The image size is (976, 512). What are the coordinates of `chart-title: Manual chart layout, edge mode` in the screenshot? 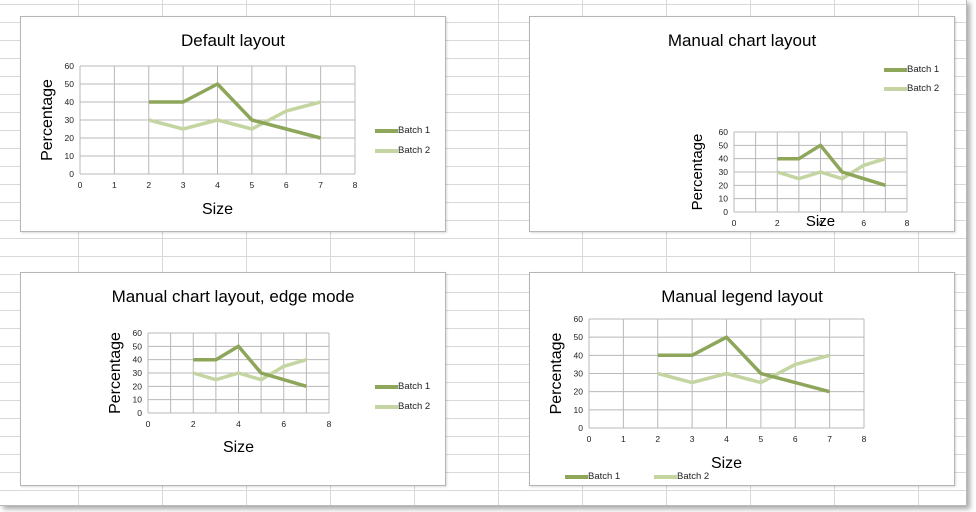 It's located at (233, 296).